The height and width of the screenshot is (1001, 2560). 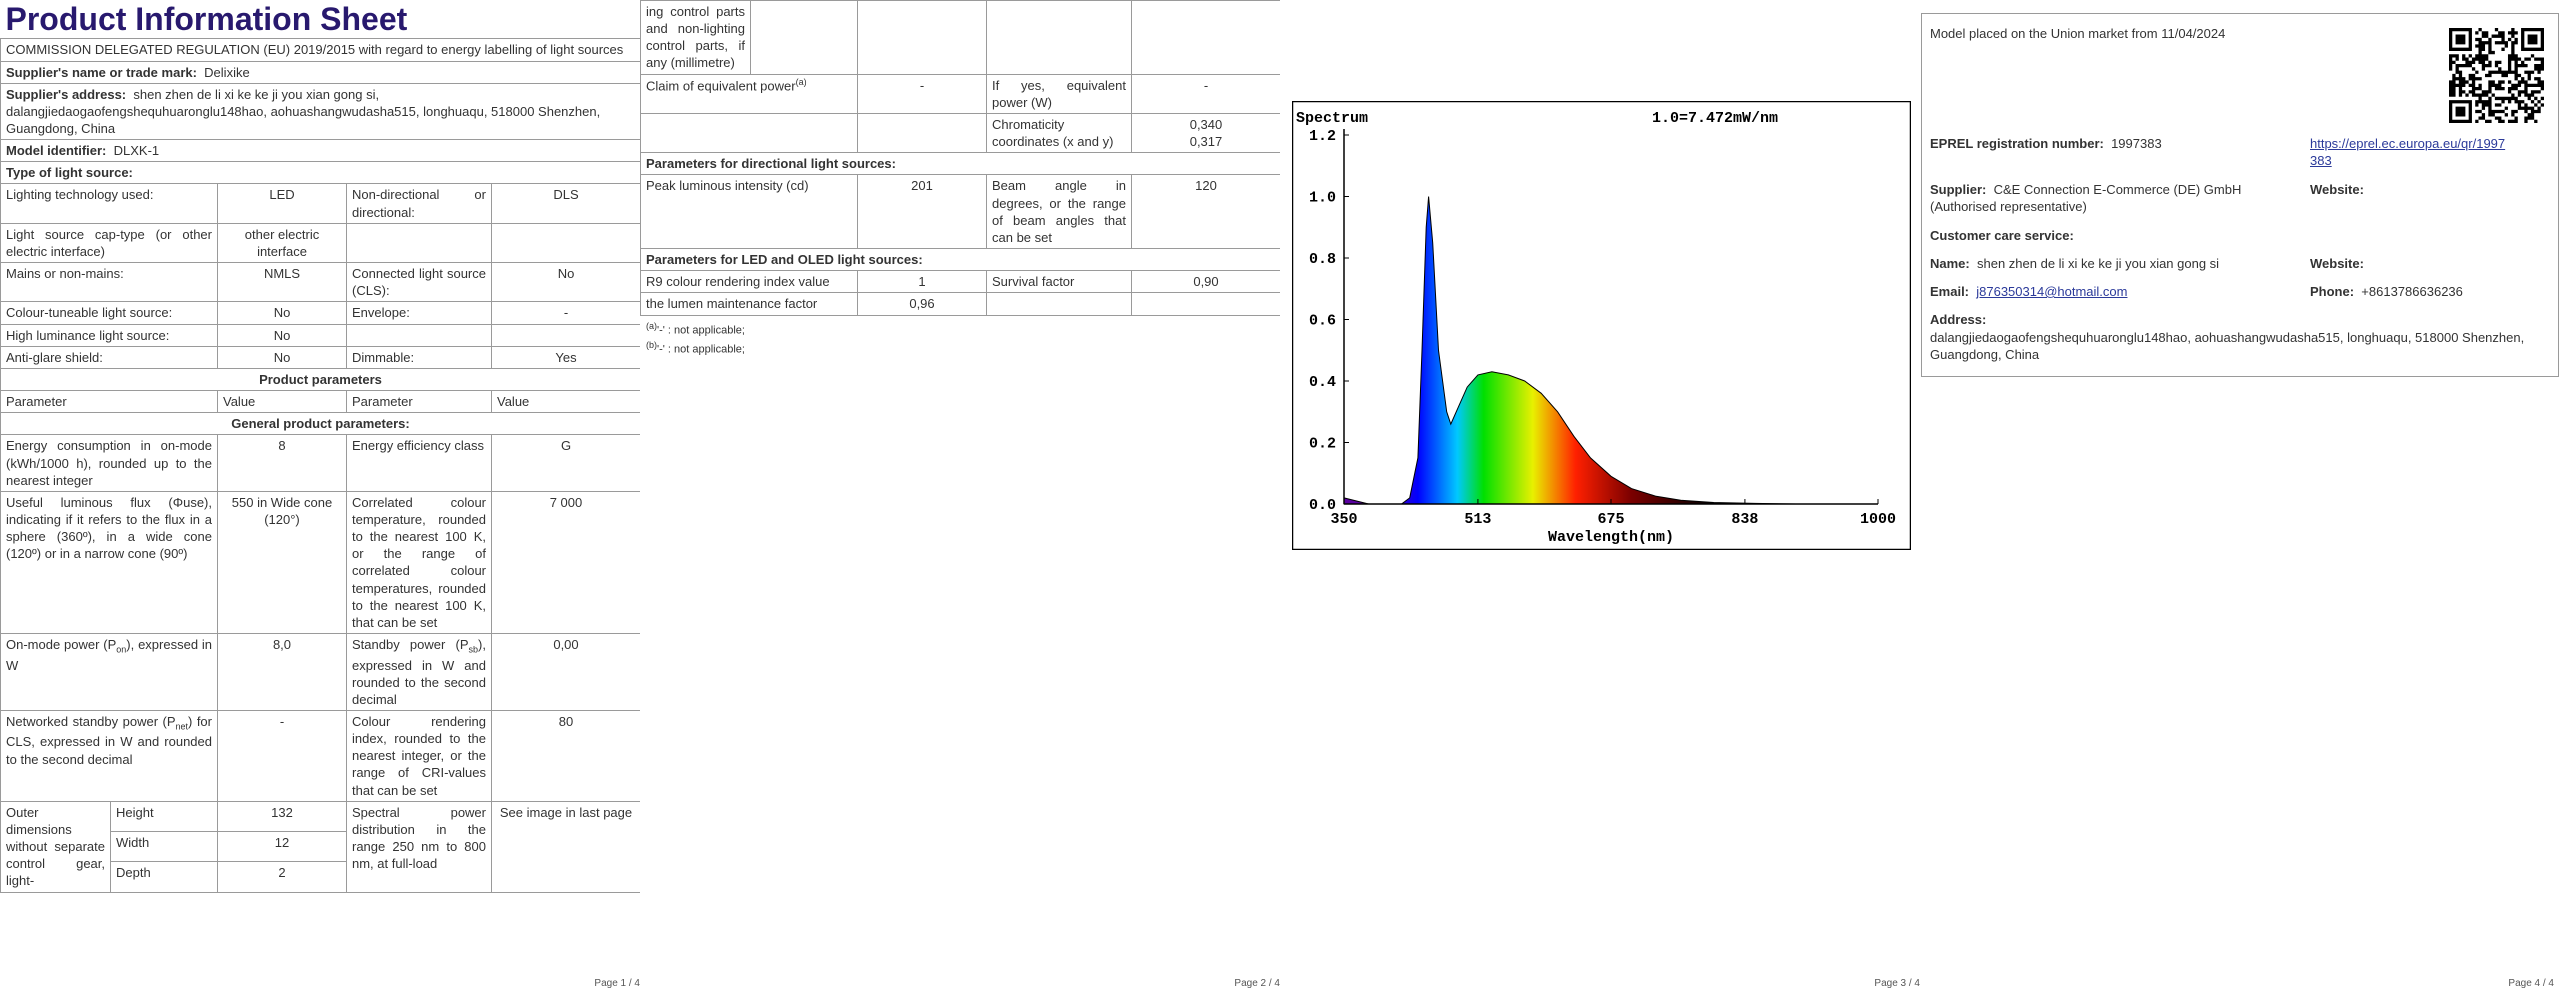 I want to click on email-link: j876350314@hotmail.com, so click(x=2052, y=291).